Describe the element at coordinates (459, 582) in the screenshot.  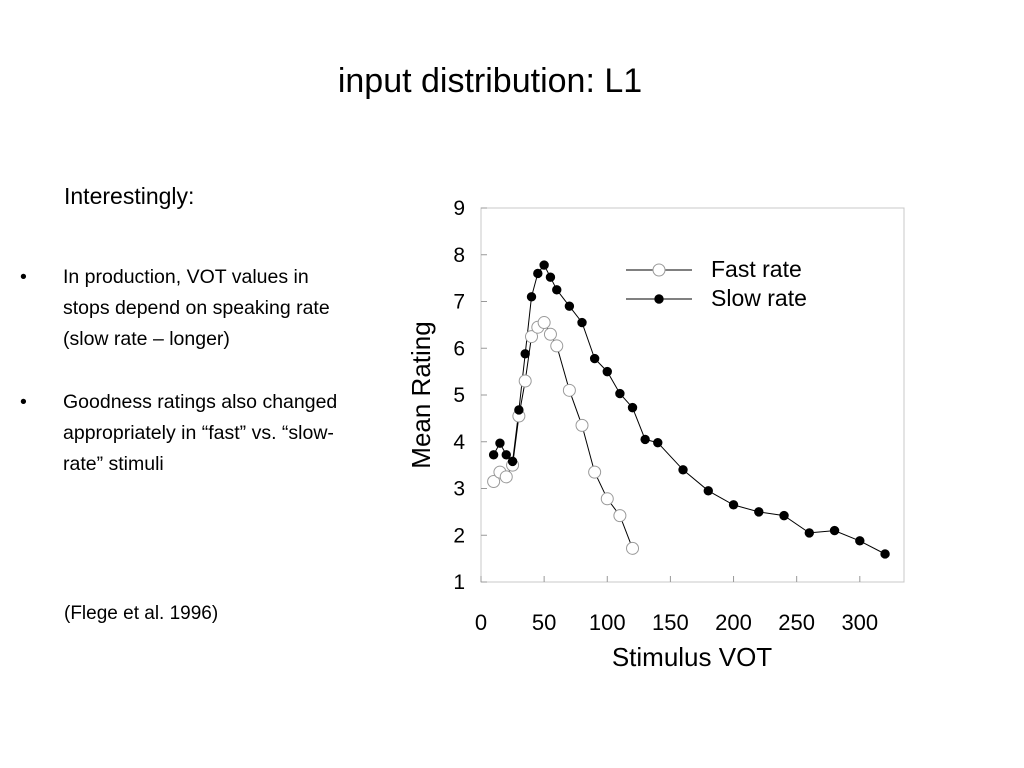
I see `y-tick-label: 1` at that location.